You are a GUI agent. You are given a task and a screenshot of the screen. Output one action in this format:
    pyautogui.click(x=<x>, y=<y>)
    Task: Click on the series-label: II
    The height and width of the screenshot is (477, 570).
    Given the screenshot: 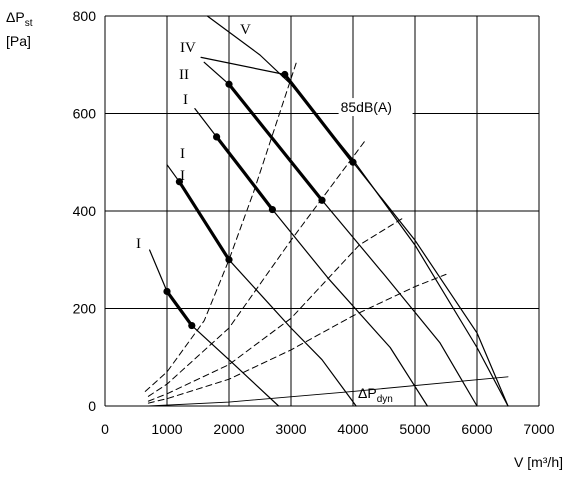 What is the action you would take?
    pyautogui.click(x=184, y=75)
    